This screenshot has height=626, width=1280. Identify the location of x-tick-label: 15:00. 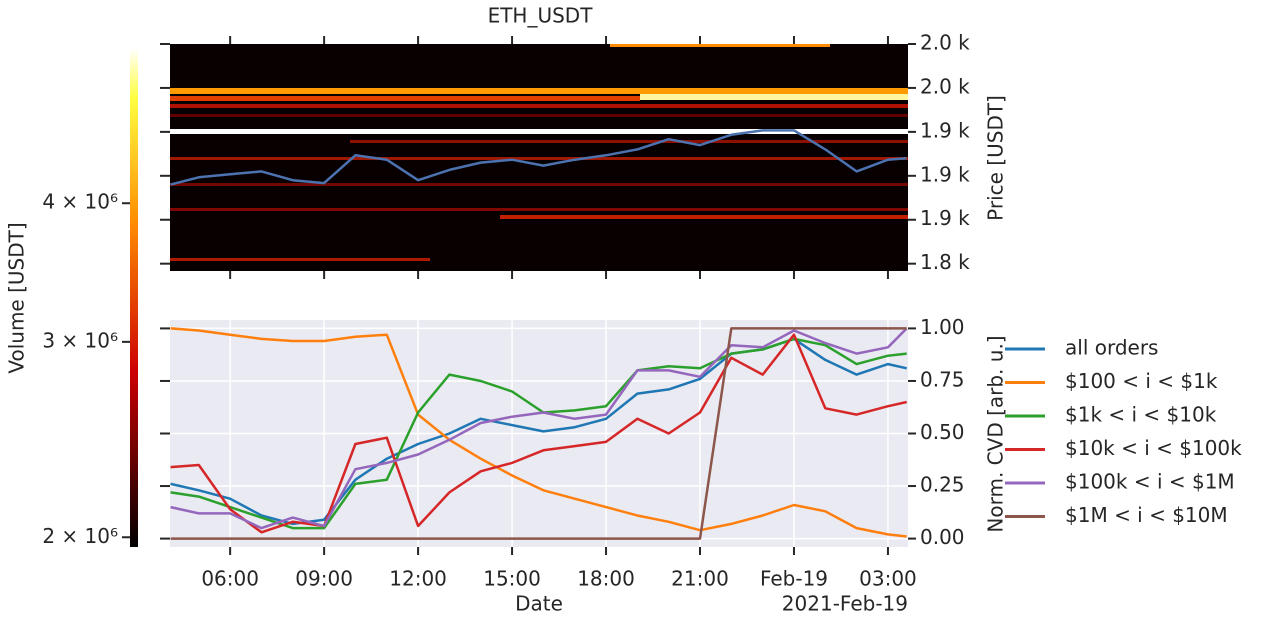
(512, 579).